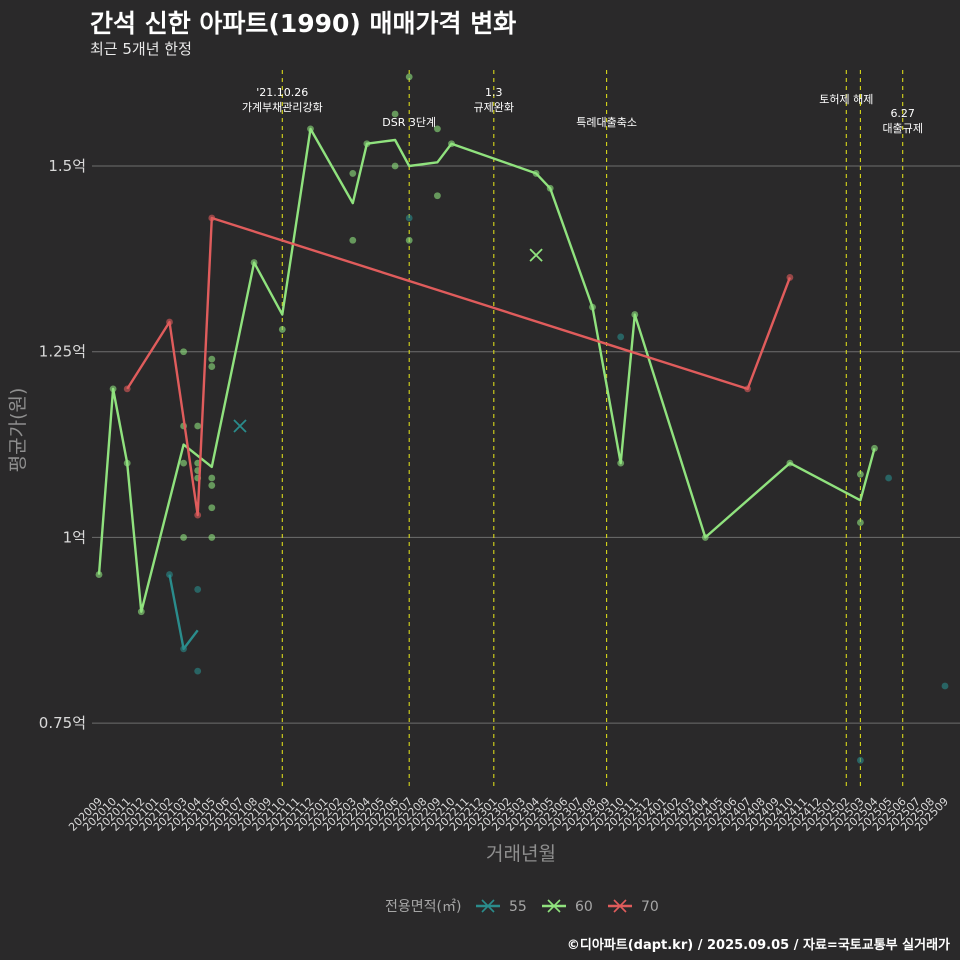 The image size is (960, 960). Describe the element at coordinates (62, 723) in the screenshot. I see `y-tick-label: 0.75억` at that location.